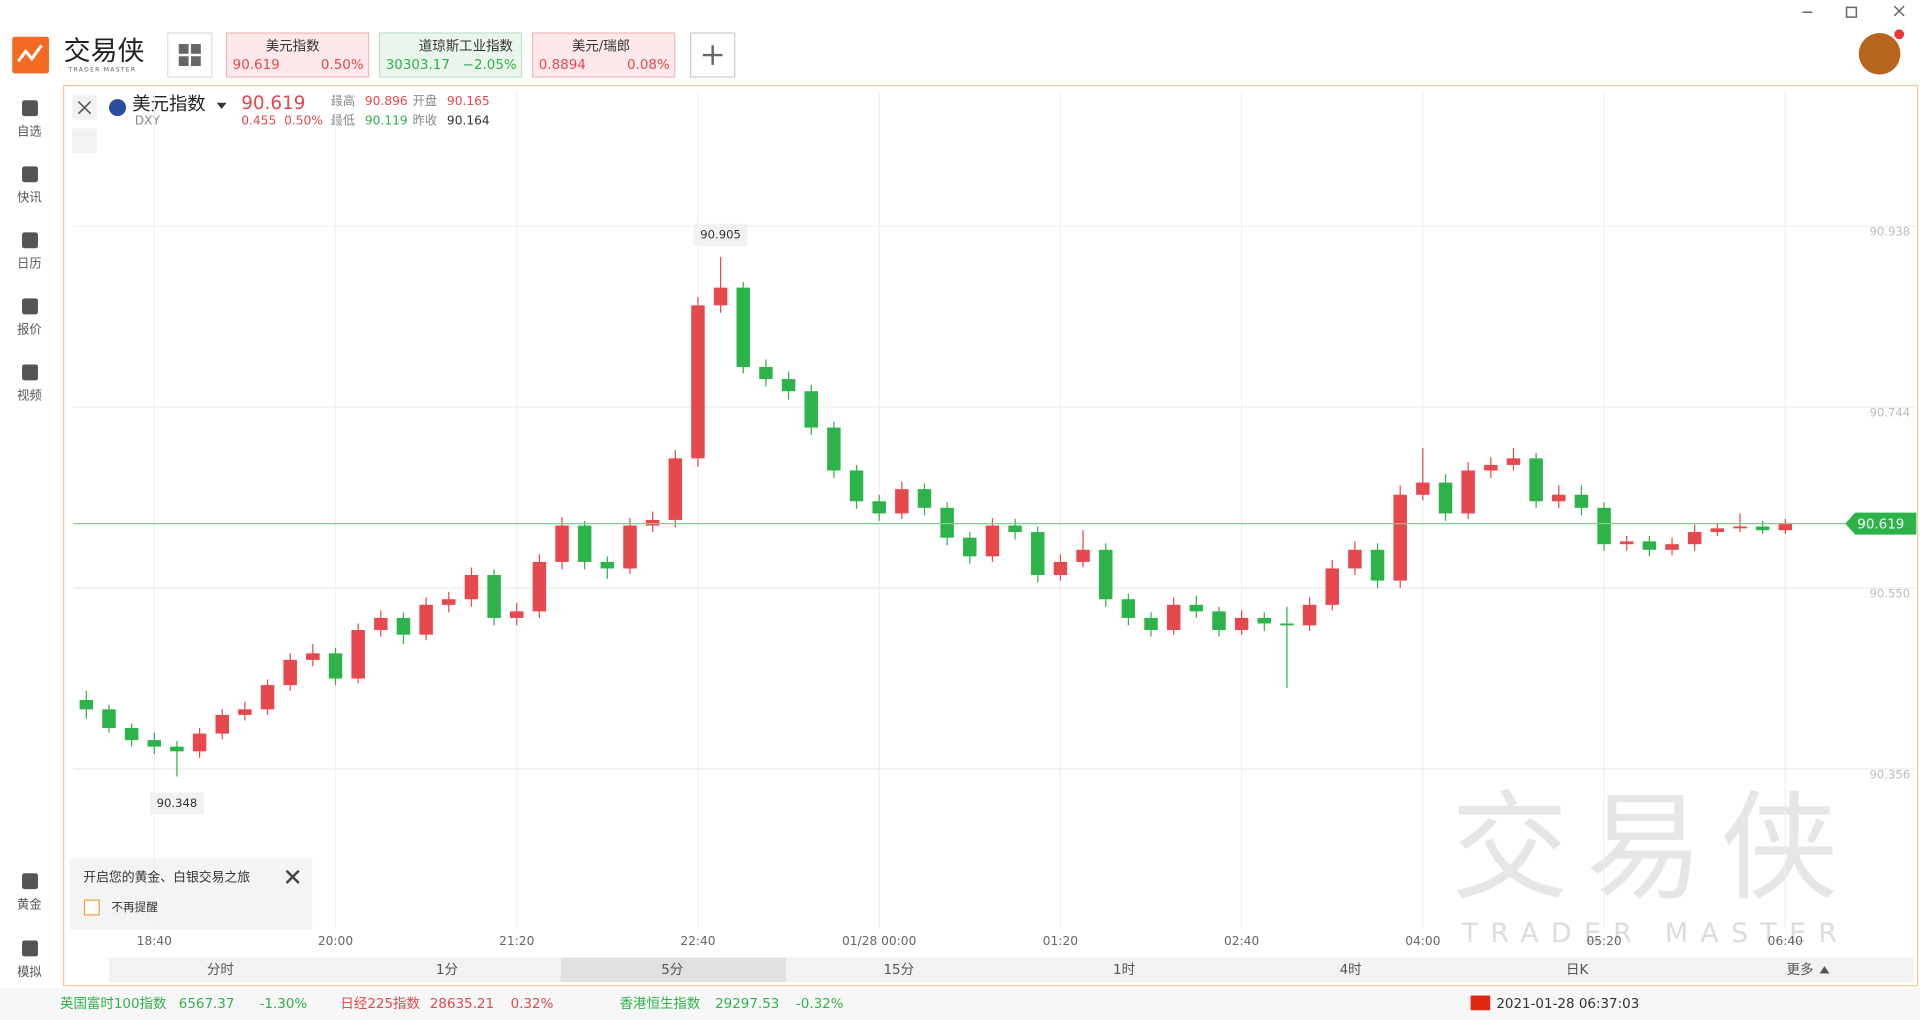  What do you see at coordinates (1124, 970) in the screenshot?
I see `timeframe-tab: 1时` at bounding box center [1124, 970].